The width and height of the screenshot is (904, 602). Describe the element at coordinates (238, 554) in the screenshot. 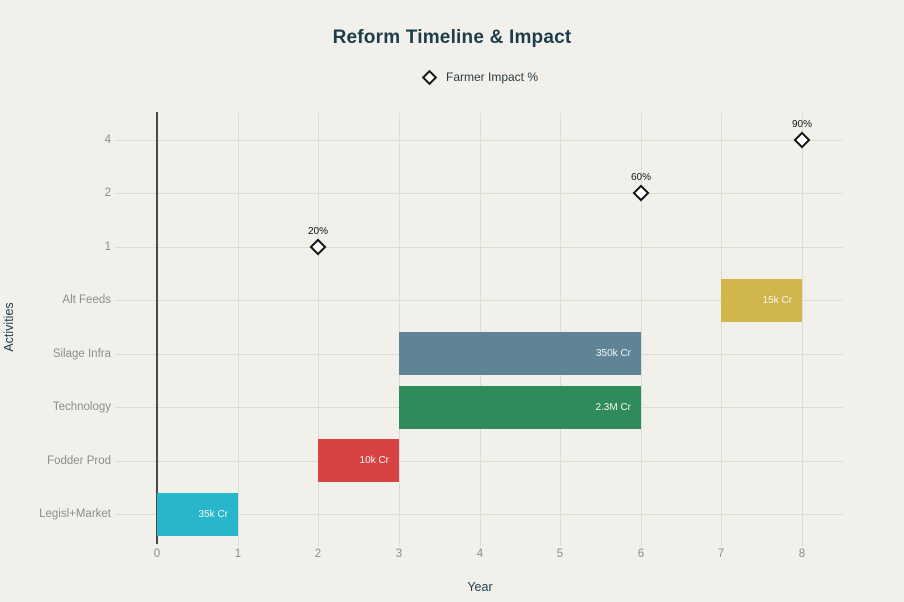

I see `x-tick-label: 1` at that location.